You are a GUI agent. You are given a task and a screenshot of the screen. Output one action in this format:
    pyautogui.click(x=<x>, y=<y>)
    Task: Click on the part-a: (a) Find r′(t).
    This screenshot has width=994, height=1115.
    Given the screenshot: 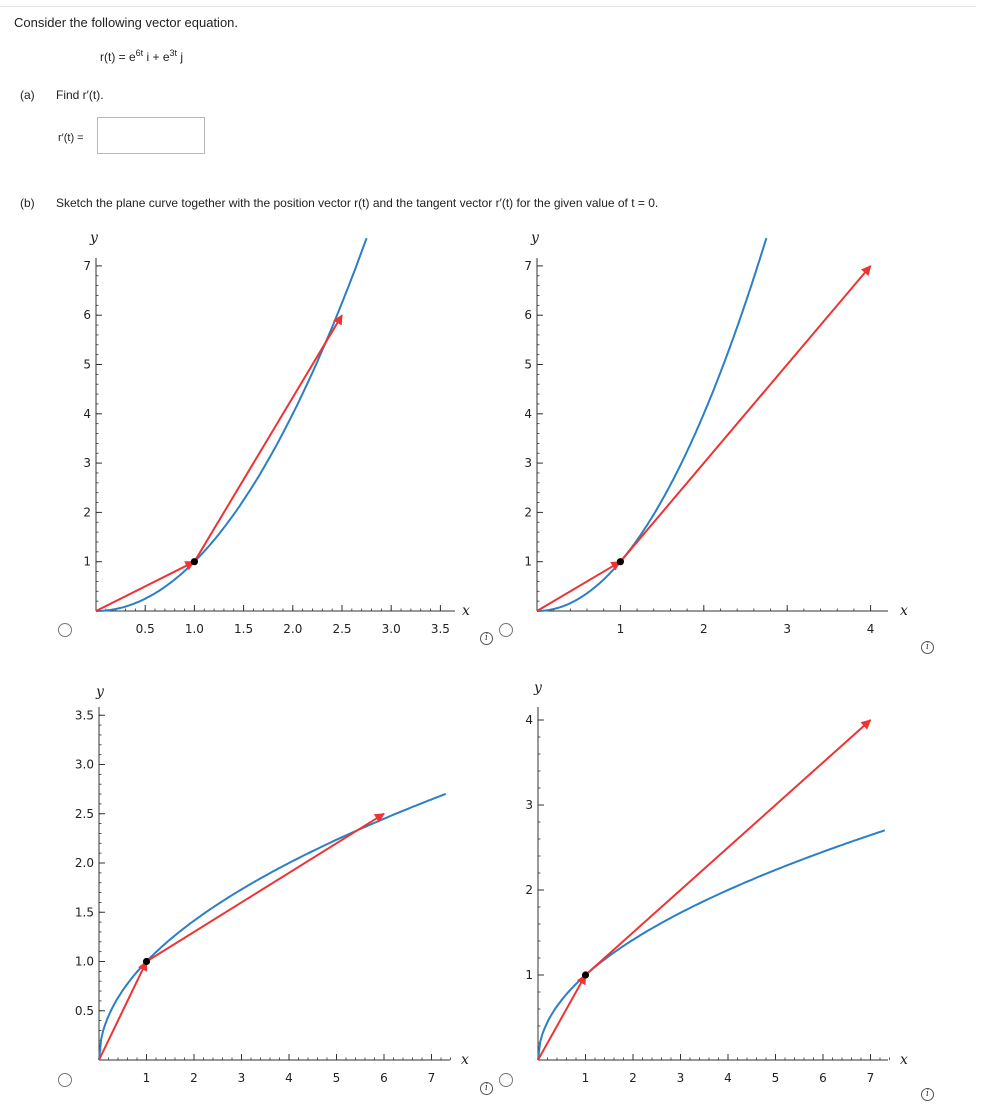 What is the action you would take?
    pyautogui.click(x=62, y=95)
    